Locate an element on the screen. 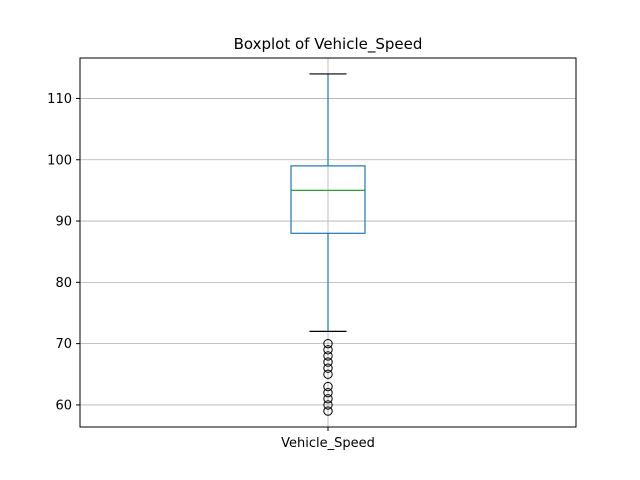 This screenshot has width=640, height=480. y-tick-label: 70 is located at coordinates (63, 344).